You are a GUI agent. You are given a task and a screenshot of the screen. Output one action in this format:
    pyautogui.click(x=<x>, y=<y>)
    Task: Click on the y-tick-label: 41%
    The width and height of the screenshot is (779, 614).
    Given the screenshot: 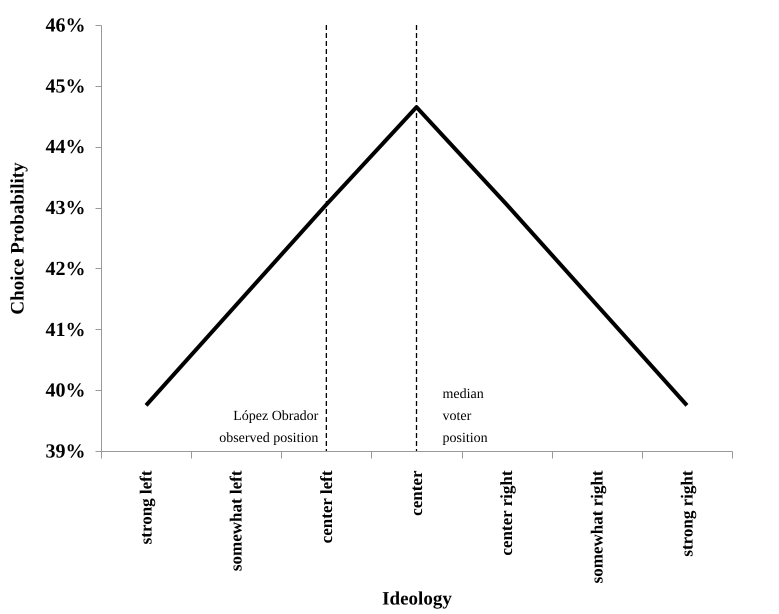 What is the action you would take?
    pyautogui.click(x=66, y=329)
    